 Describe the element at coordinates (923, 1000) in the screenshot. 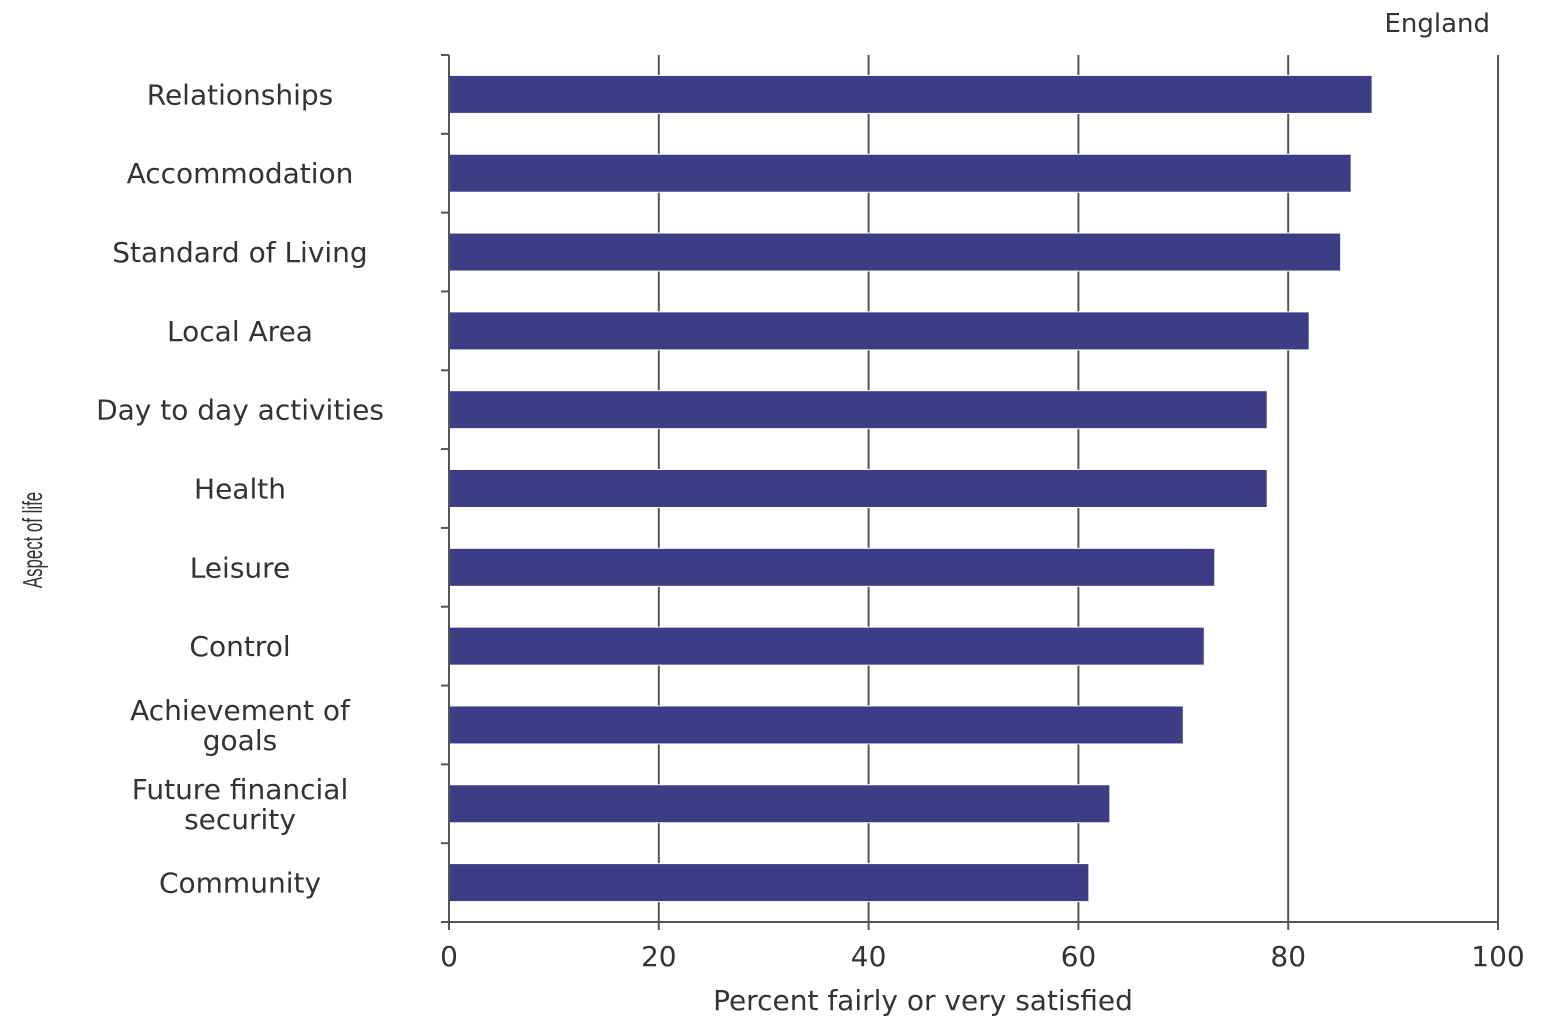

I see `x-axis-title: Percent fairly or very satisfied` at that location.